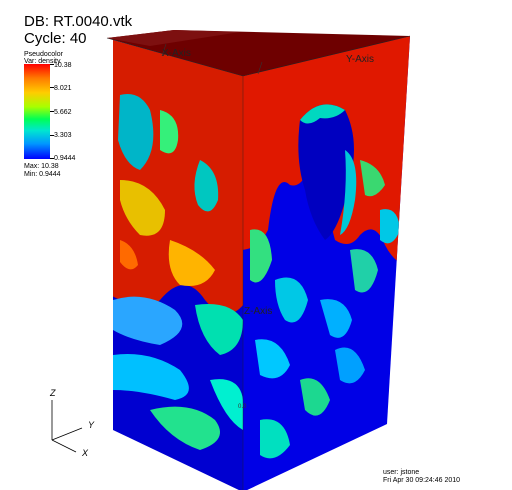 The image size is (512, 490). What do you see at coordinates (67, 426) in the screenshot?
I see `axes-triad` at bounding box center [67, 426].